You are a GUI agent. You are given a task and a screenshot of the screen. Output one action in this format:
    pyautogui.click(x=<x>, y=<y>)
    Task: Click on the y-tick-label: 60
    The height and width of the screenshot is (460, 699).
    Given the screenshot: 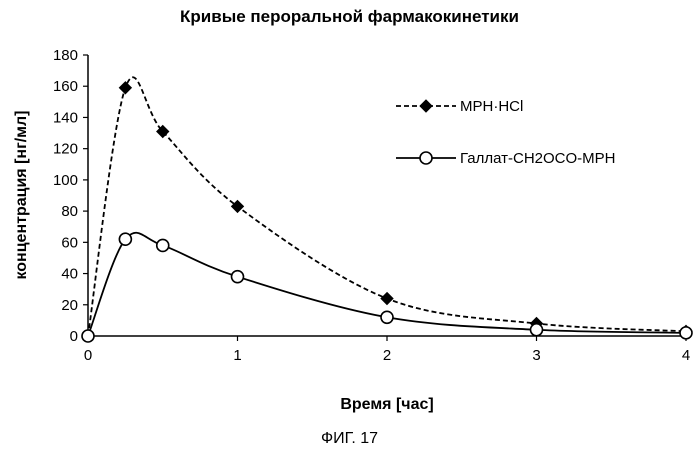 What is the action you would take?
    pyautogui.click(x=69, y=242)
    